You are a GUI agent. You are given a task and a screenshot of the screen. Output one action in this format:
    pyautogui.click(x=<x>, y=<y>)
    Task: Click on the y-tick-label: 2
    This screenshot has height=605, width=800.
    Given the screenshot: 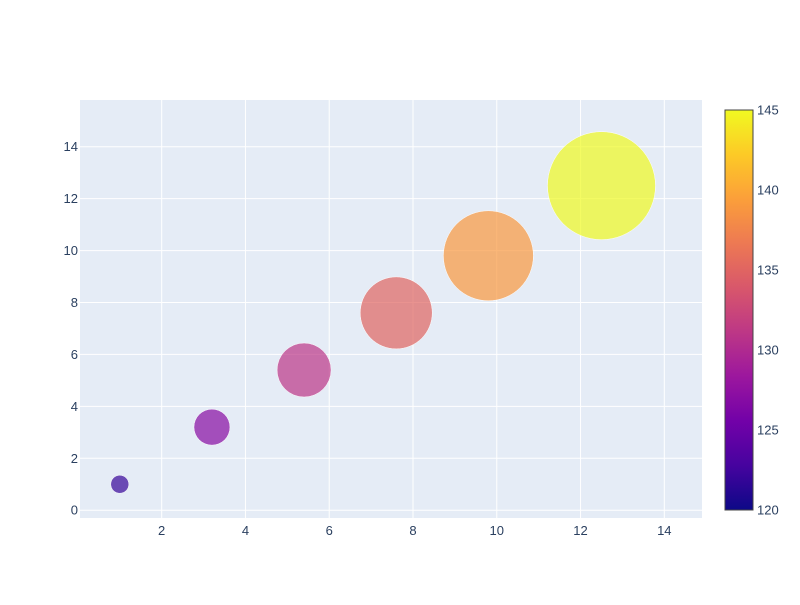 What is the action you would take?
    pyautogui.click(x=74, y=458)
    